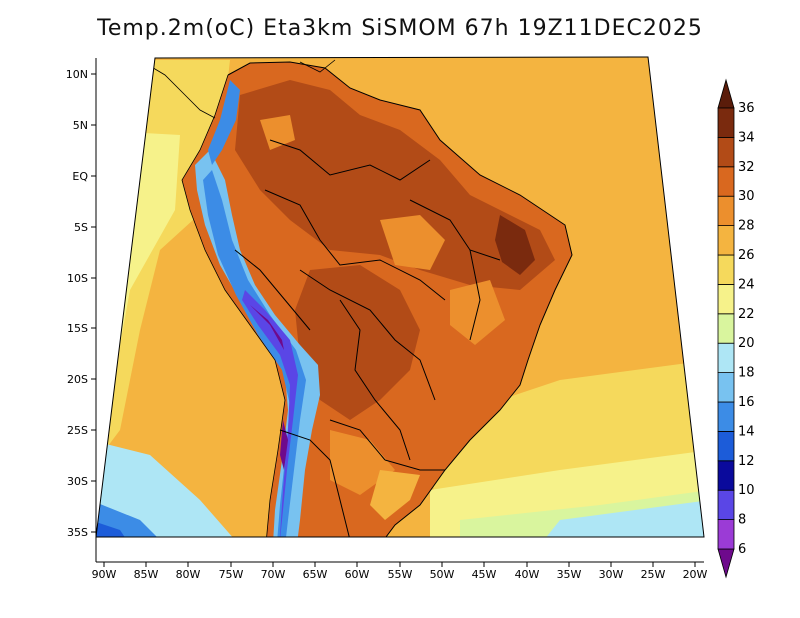 This screenshot has width=800, height=618. I want to click on lon-label: 75W, so click(231, 574).